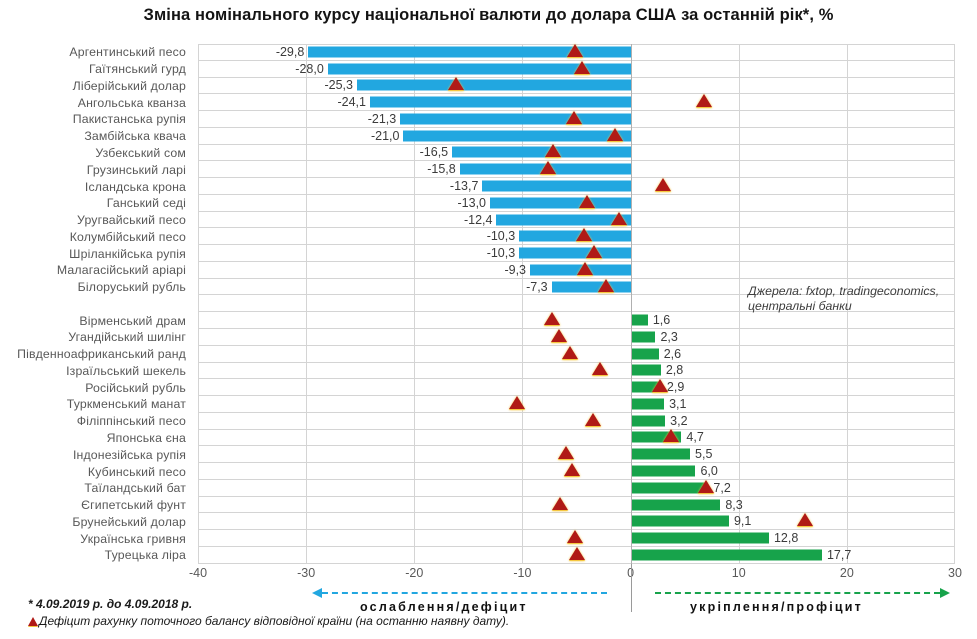 This screenshot has width=977, height=639. I want to click on bar-value-label: 2,9, so click(675, 387).